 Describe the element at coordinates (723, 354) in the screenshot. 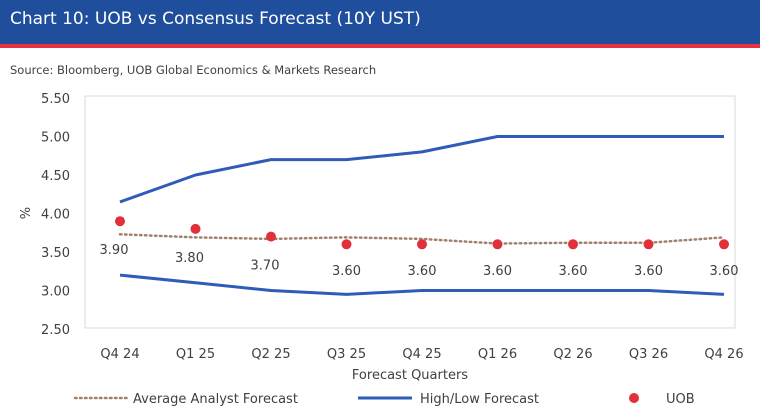

I see `x-tick-label: Q4 26` at that location.